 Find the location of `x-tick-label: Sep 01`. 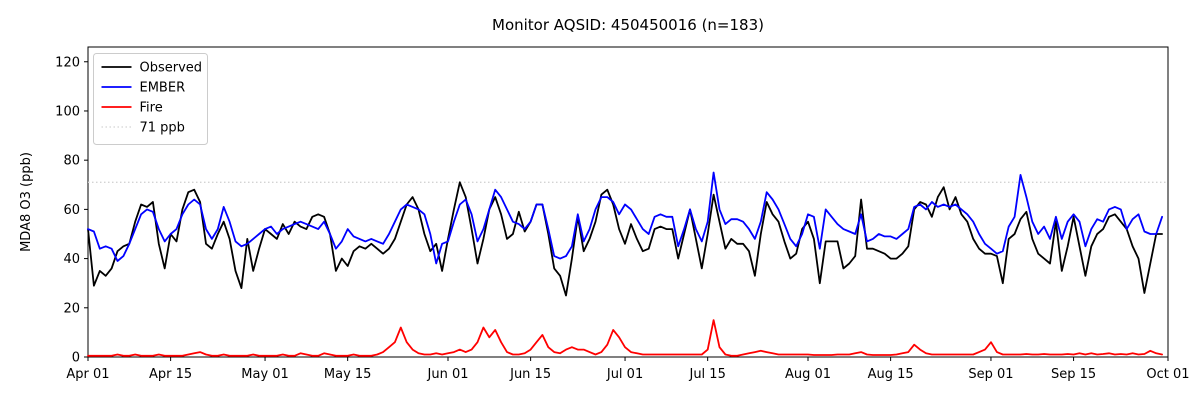

x-tick-label: Sep 01 is located at coordinates (990, 374).